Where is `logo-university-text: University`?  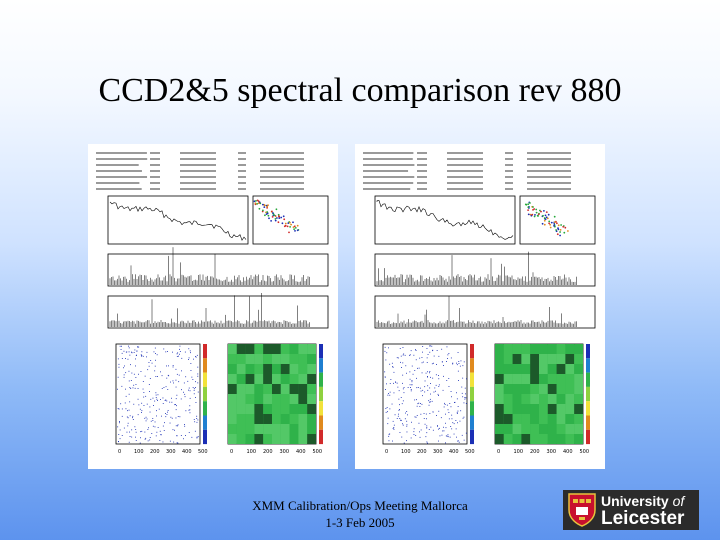
logo-university-text: University is located at coordinates (635, 501).